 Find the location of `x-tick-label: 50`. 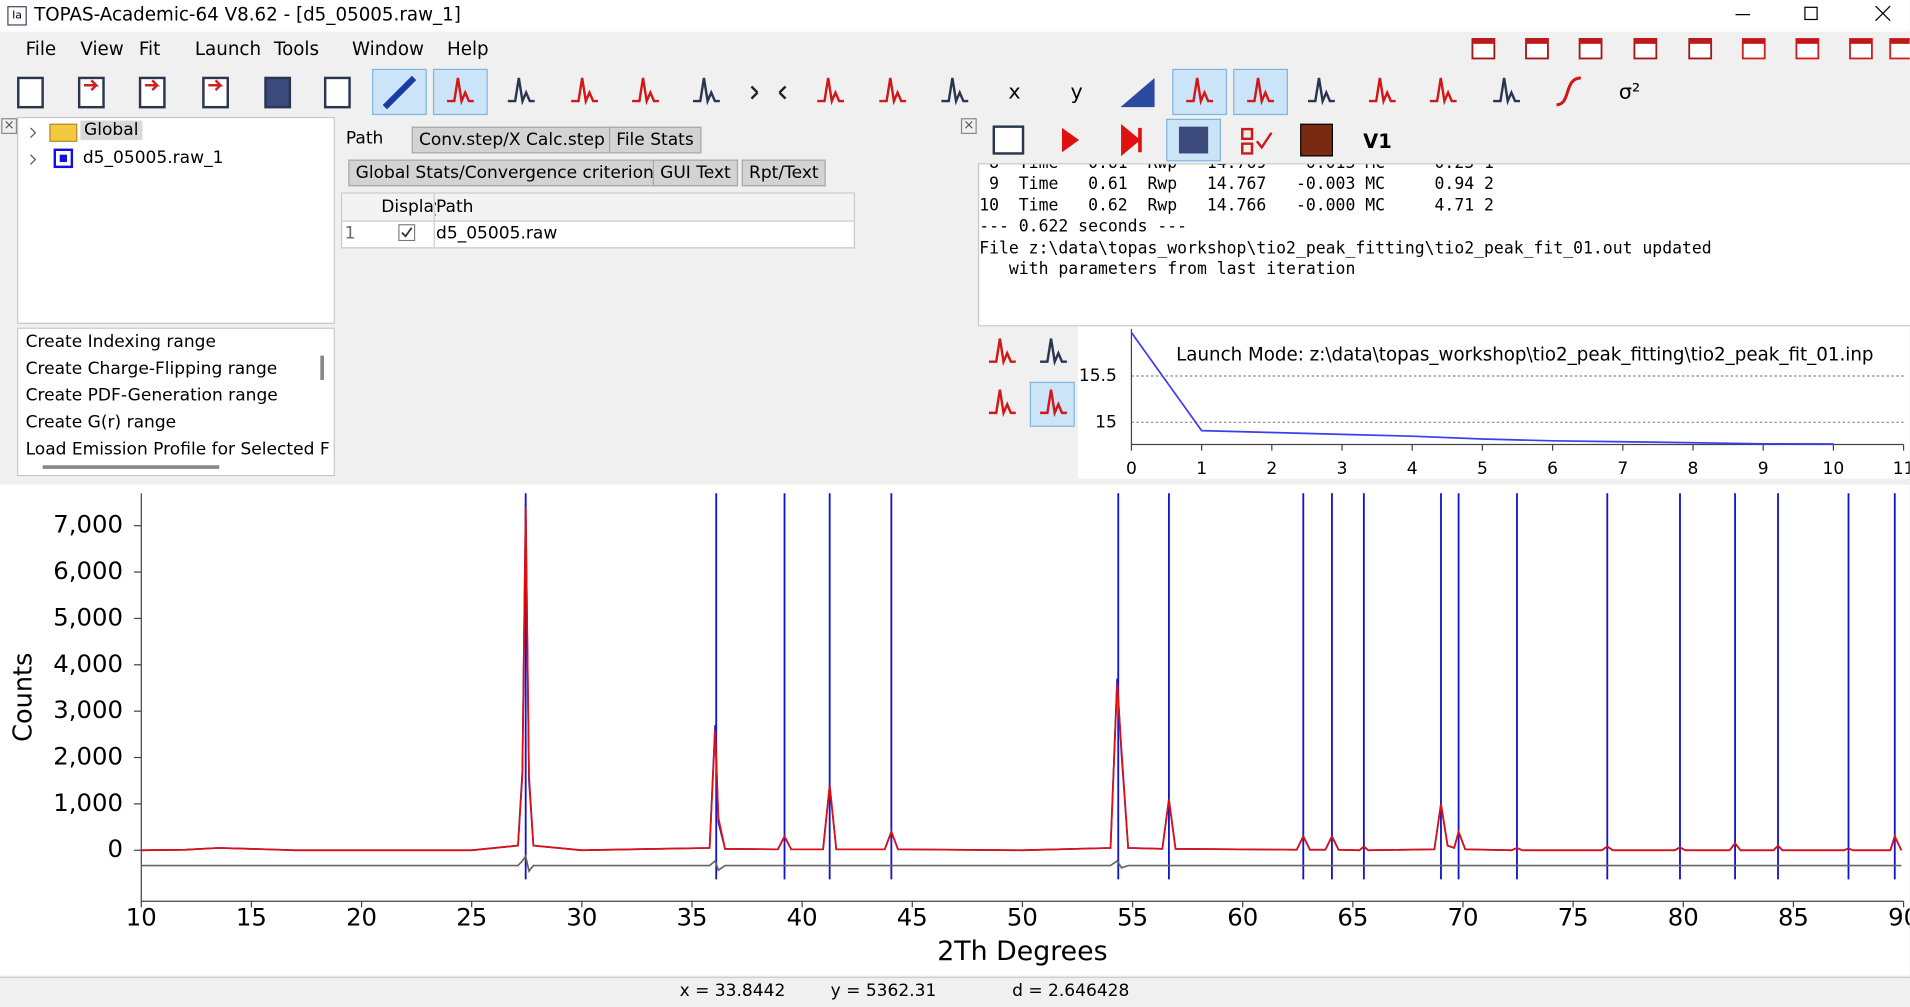

x-tick-label: 50 is located at coordinates (1022, 916).